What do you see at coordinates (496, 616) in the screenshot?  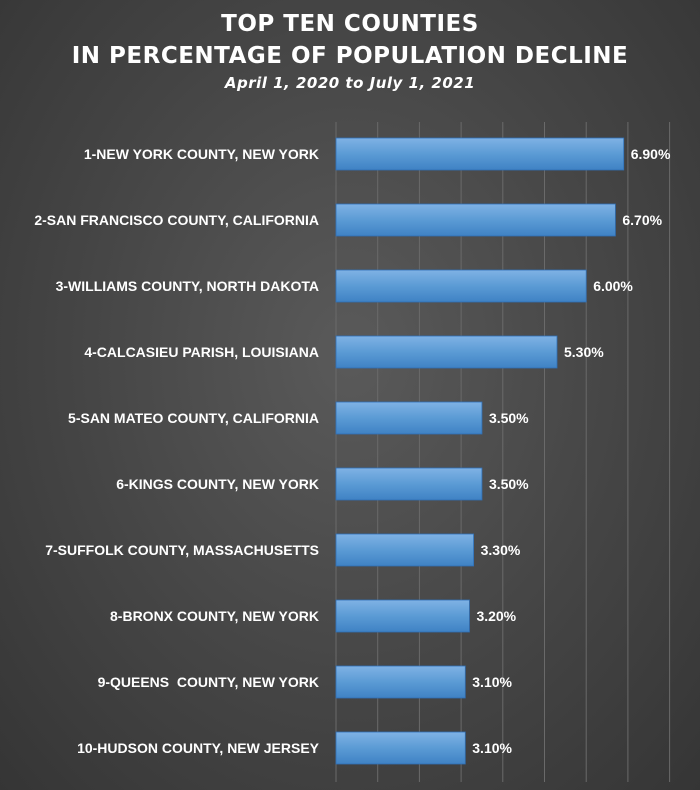 I see `value-label: 3.20%` at bounding box center [496, 616].